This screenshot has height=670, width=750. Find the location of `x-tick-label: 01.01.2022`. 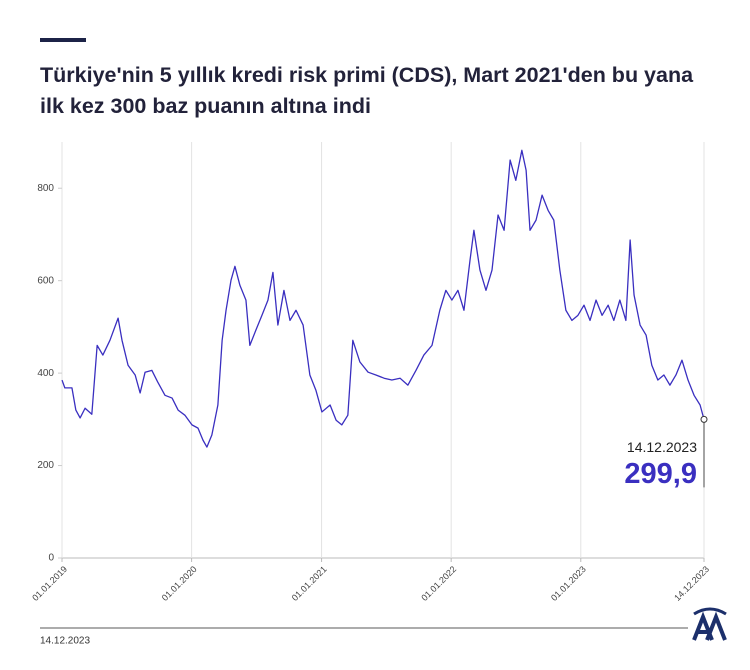

x-tick-label: 01.01.2022 is located at coordinates (438, 583).